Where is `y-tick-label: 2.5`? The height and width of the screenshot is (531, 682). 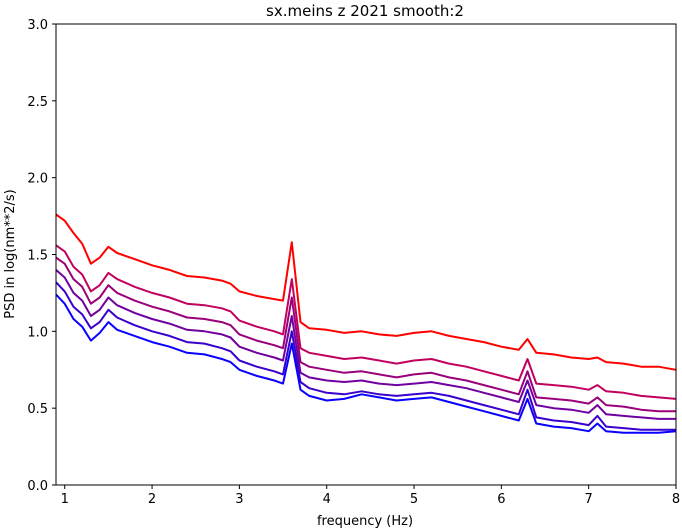 y-tick-label: 2.5 is located at coordinates (37, 102).